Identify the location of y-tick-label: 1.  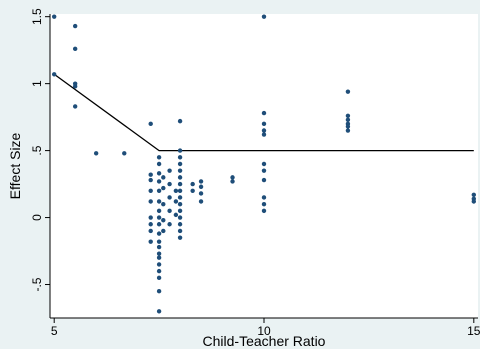
(37, 83).